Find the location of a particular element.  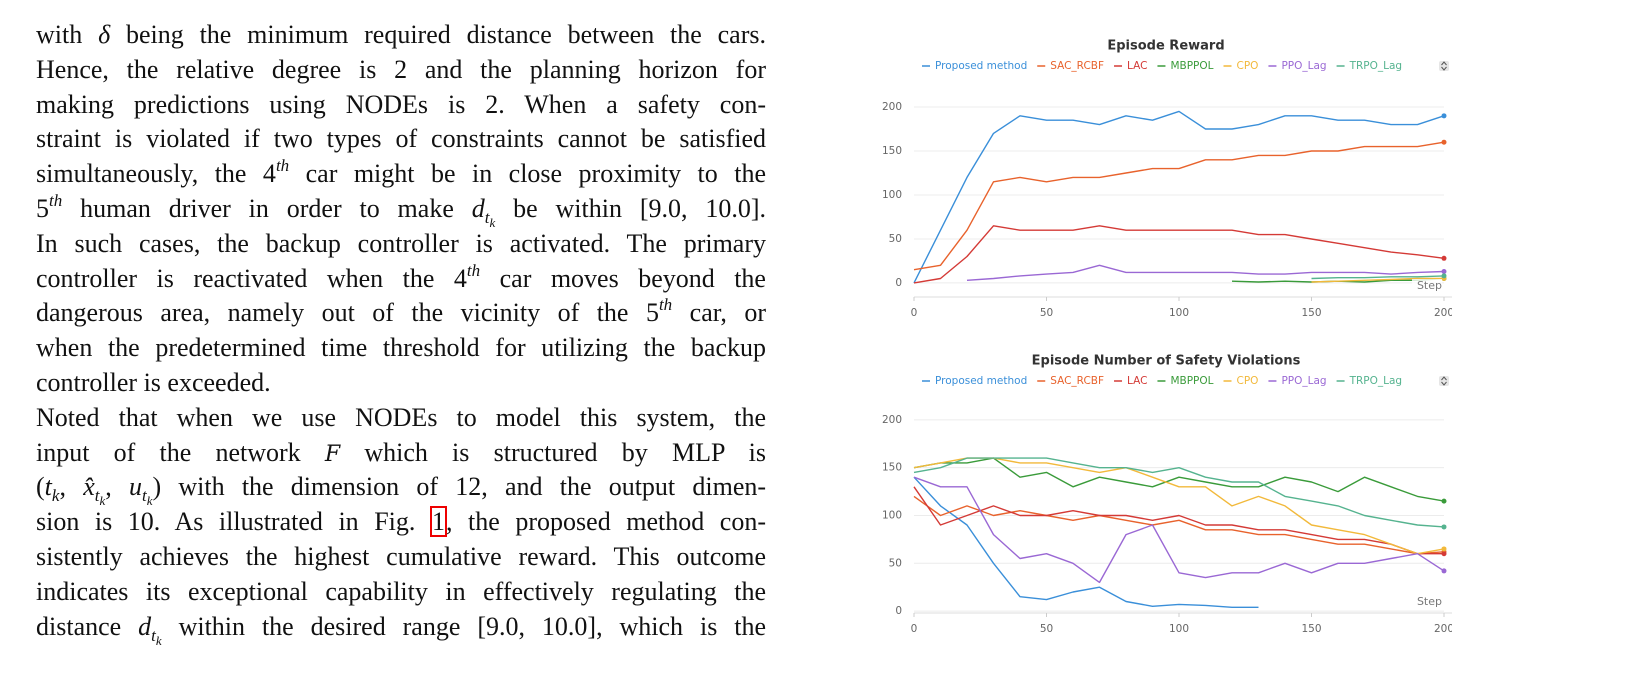

text-run: with is located at coordinates (67, 34).